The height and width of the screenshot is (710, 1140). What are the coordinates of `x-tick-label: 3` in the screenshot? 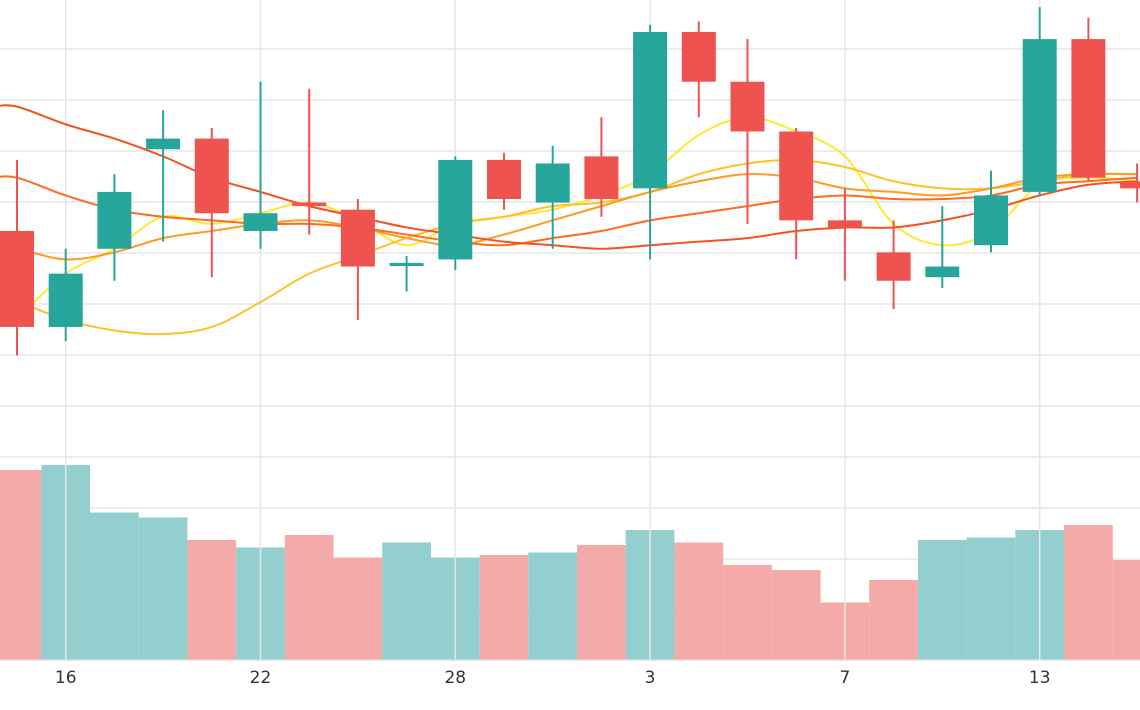 It's located at (650, 678).